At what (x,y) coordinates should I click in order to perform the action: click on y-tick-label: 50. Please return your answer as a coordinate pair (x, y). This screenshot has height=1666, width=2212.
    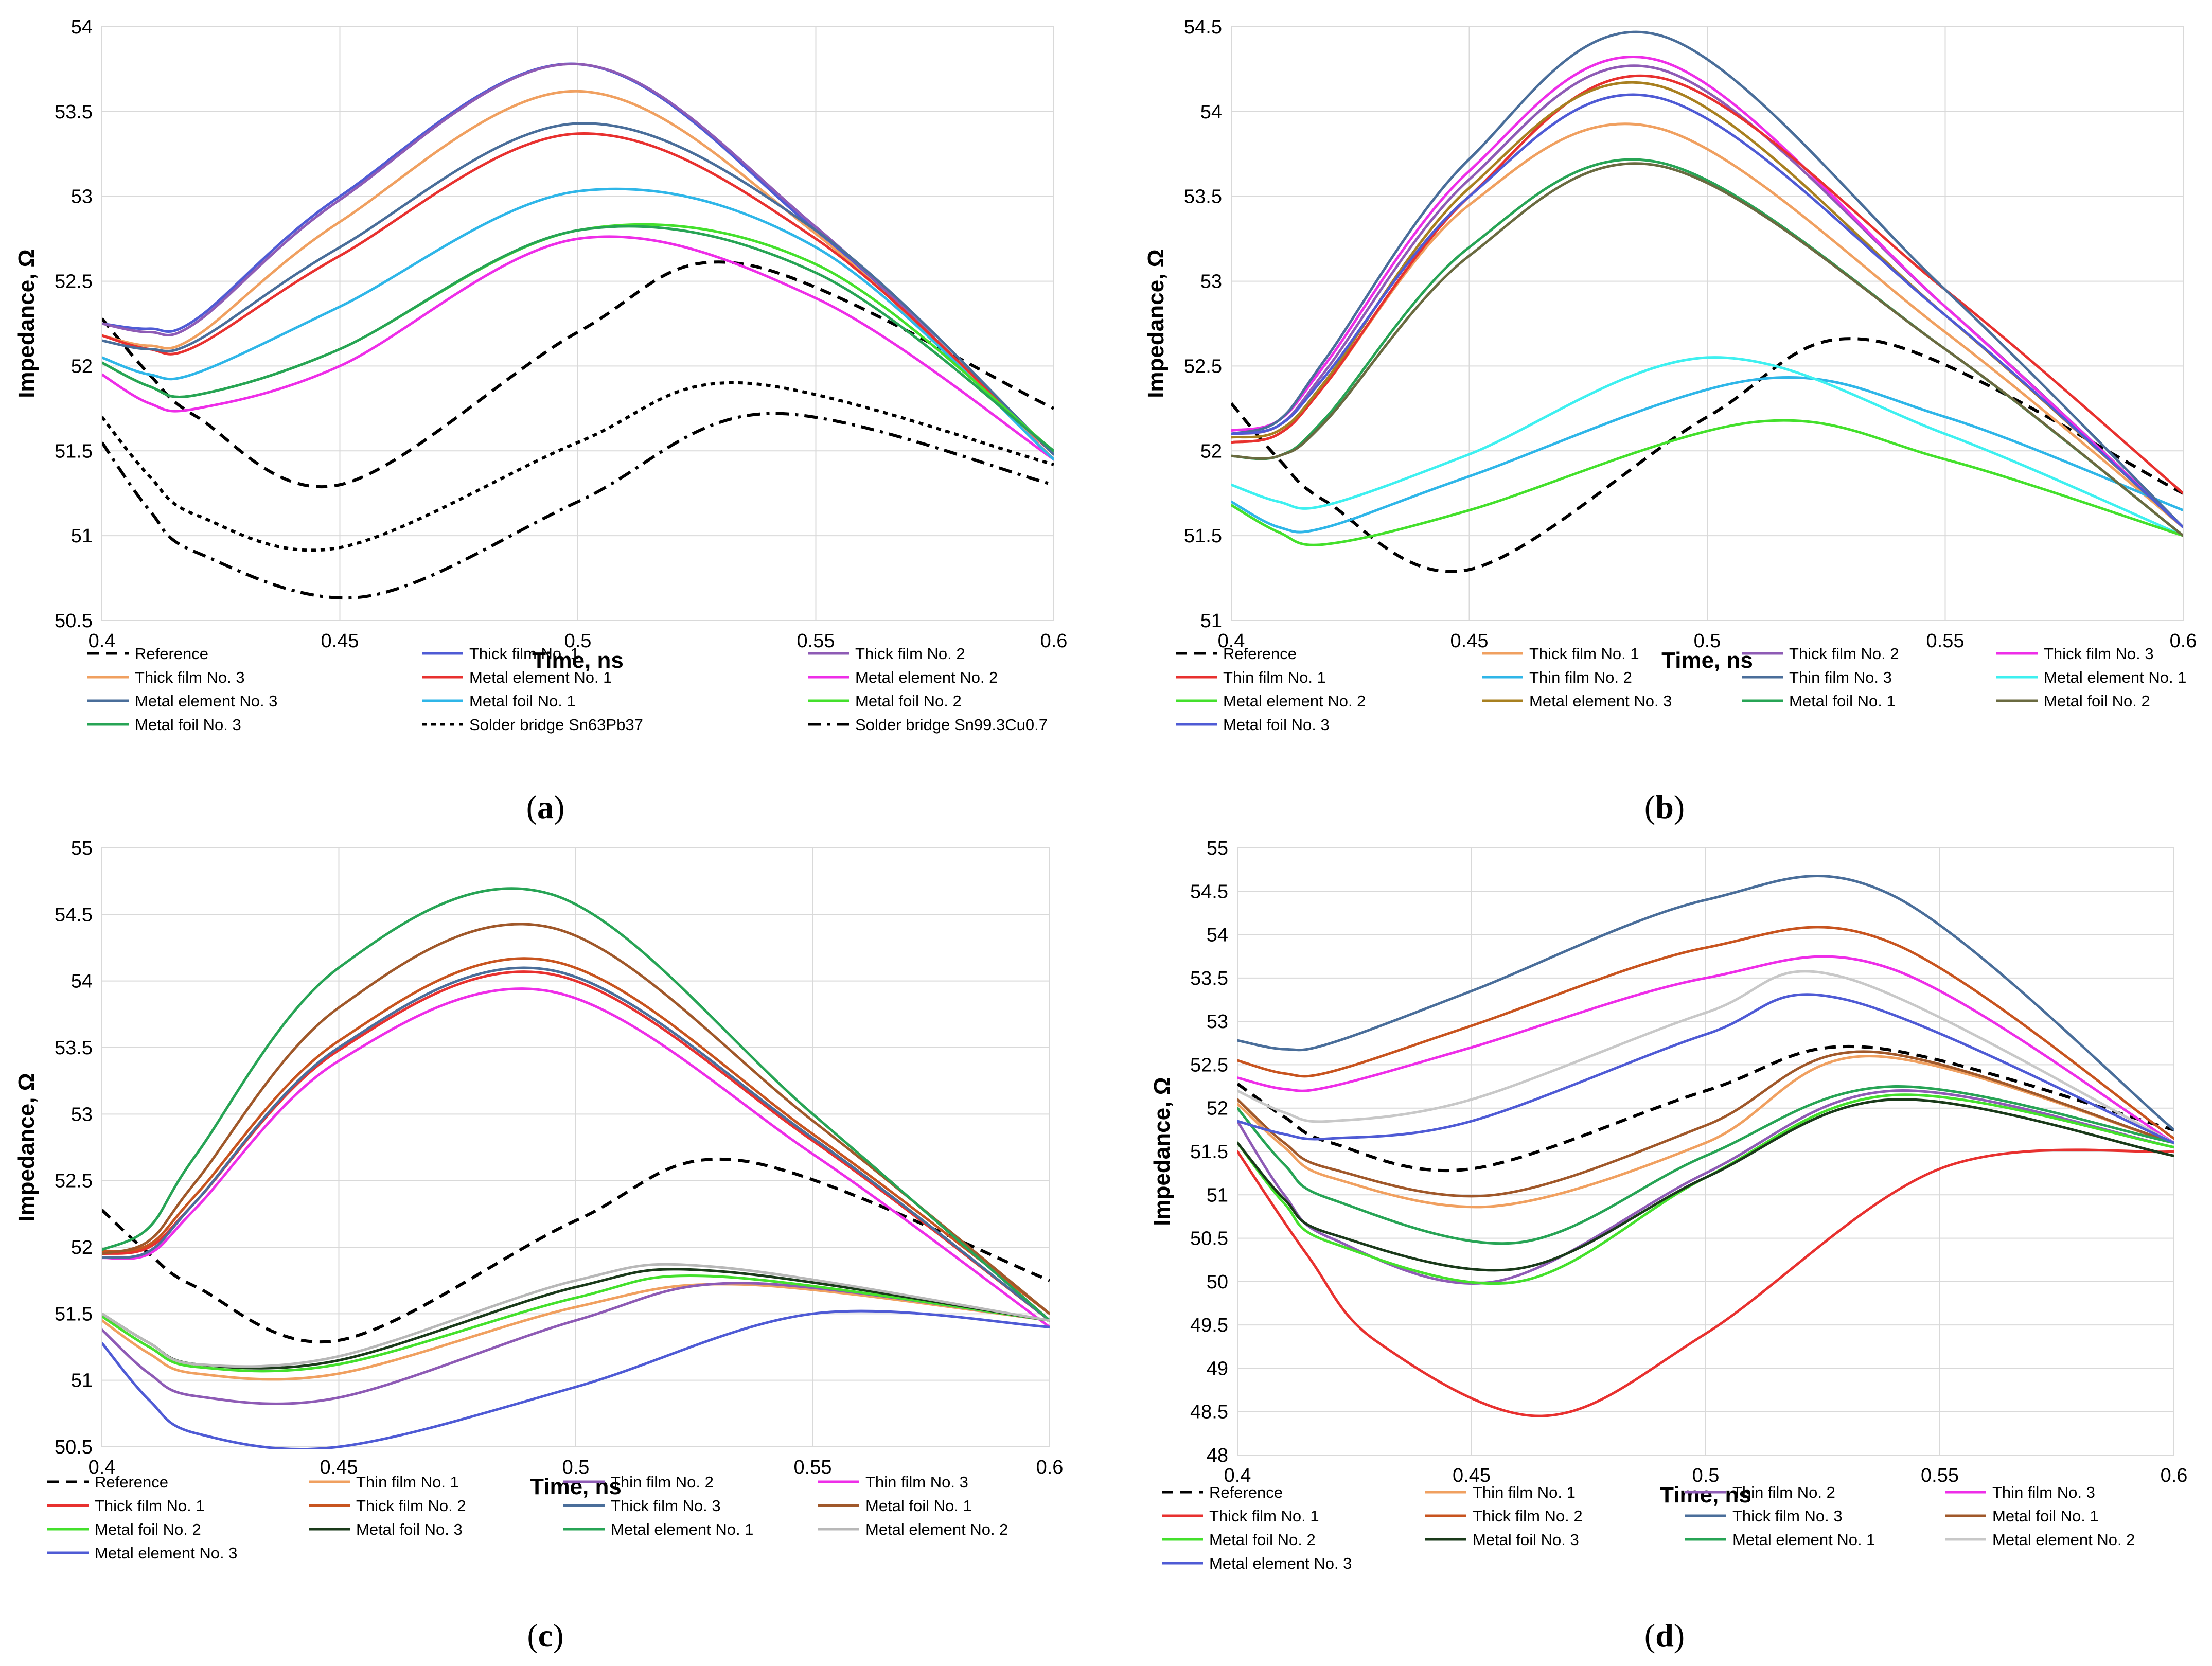
    Looking at the image, I should click on (1217, 1282).